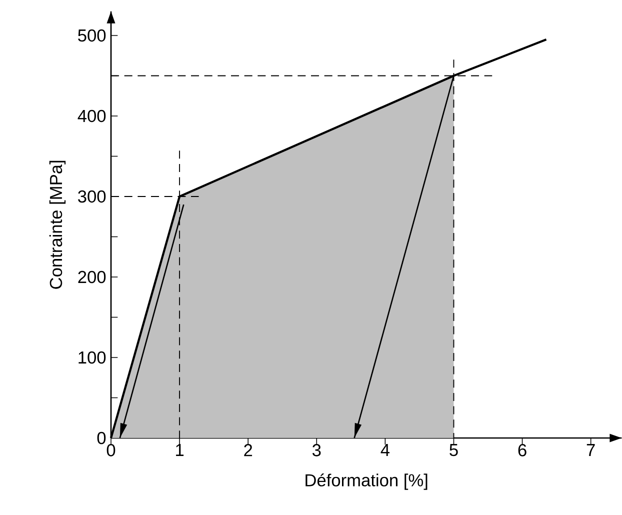 This screenshot has width=622, height=515. Describe the element at coordinates (454, 450) in the screenshot. I see `x-tick-label: 5` at that location.